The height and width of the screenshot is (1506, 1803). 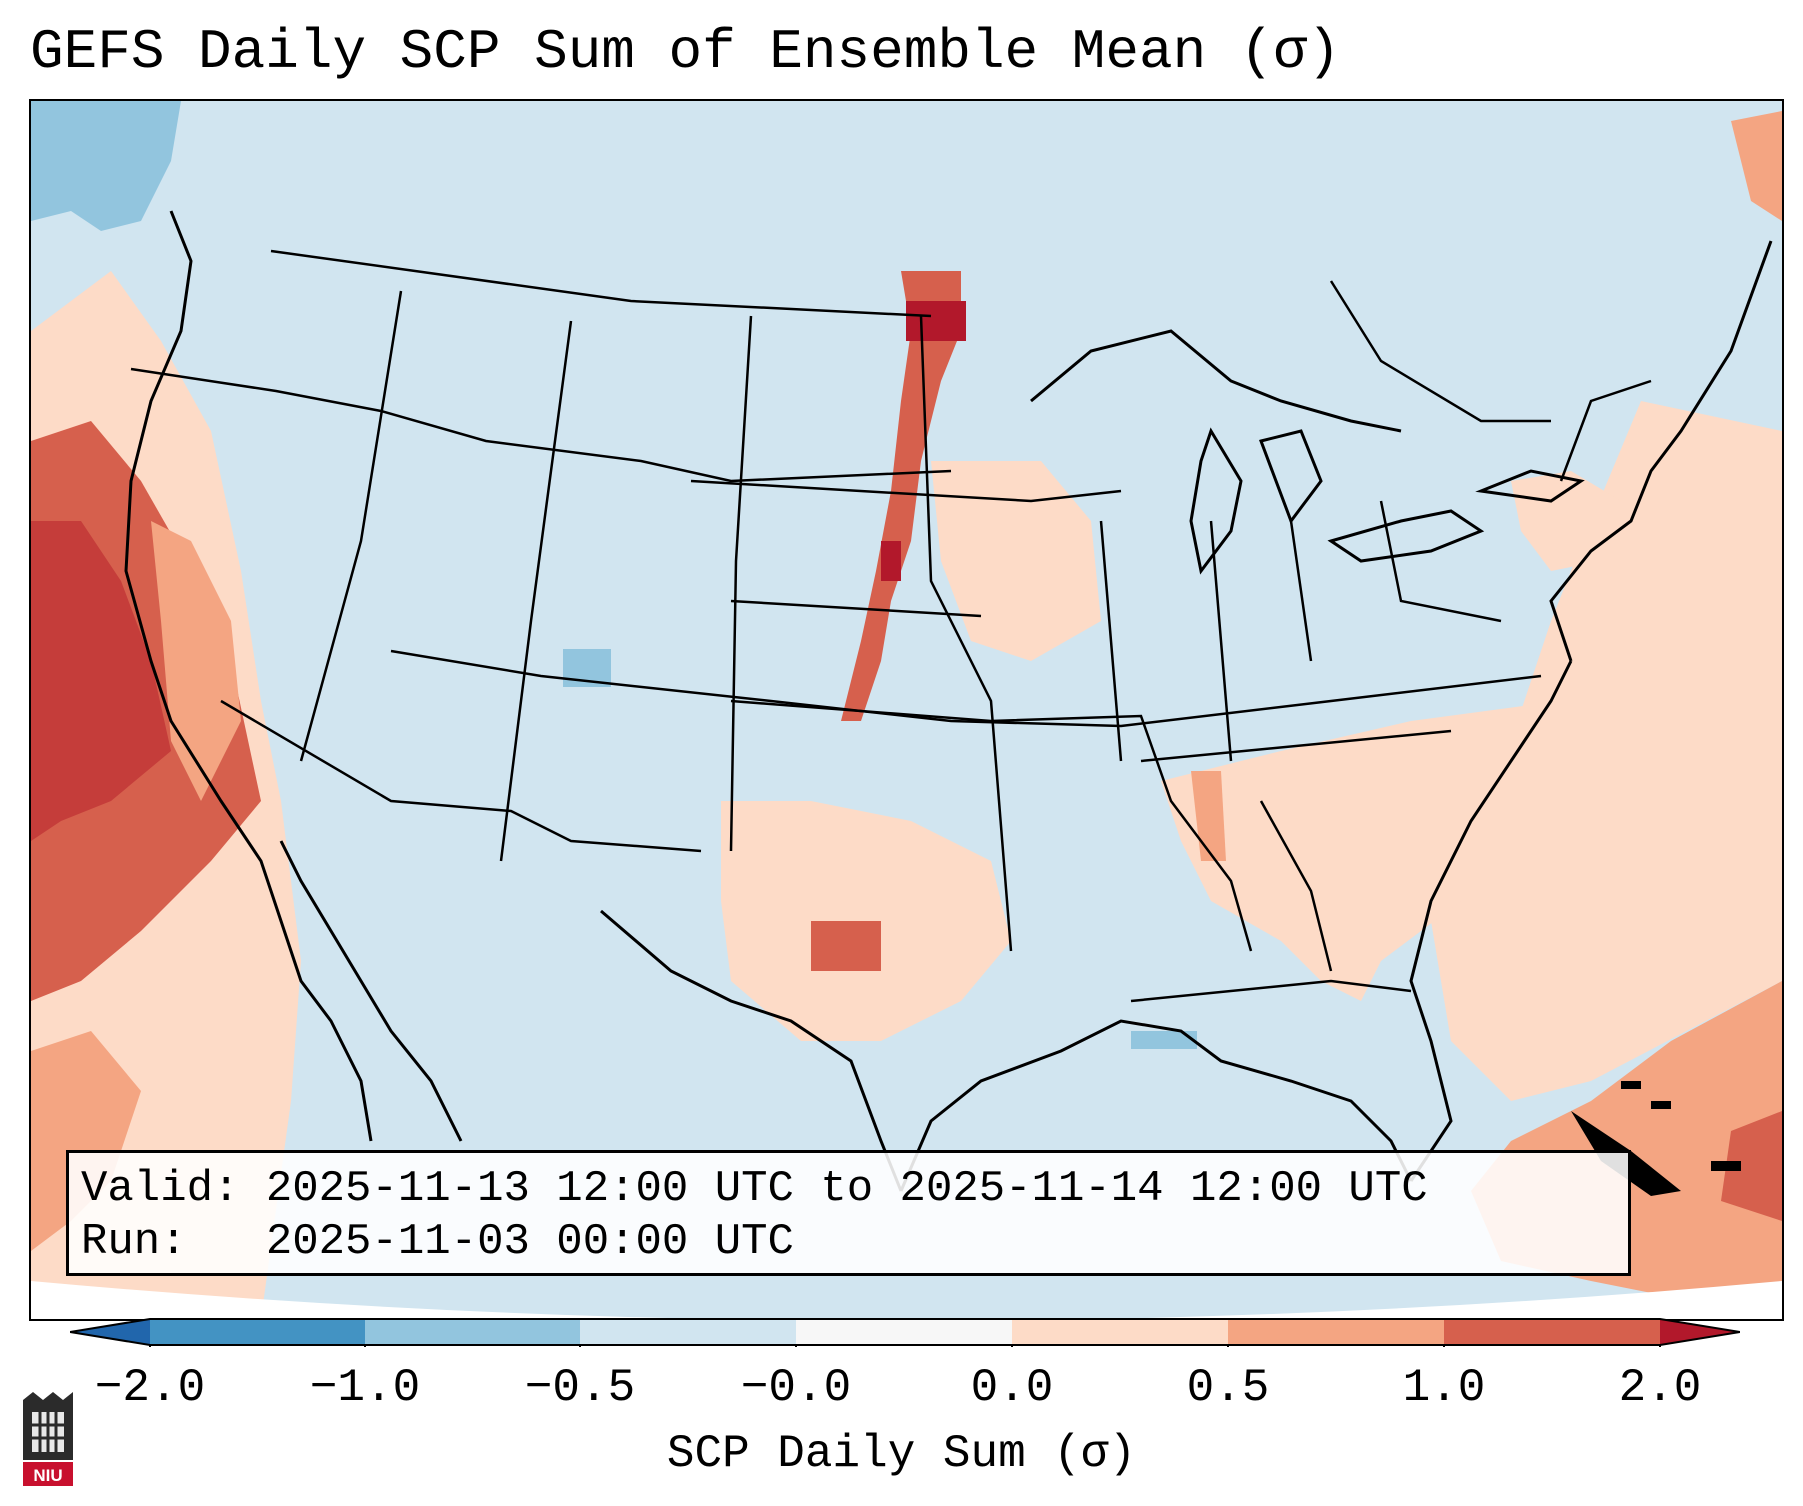 What do you see at coordinates (150, 1388) in the screenshot?
I see `colorbar-tick-label: −2.0` at bounding box center [150, 1388].